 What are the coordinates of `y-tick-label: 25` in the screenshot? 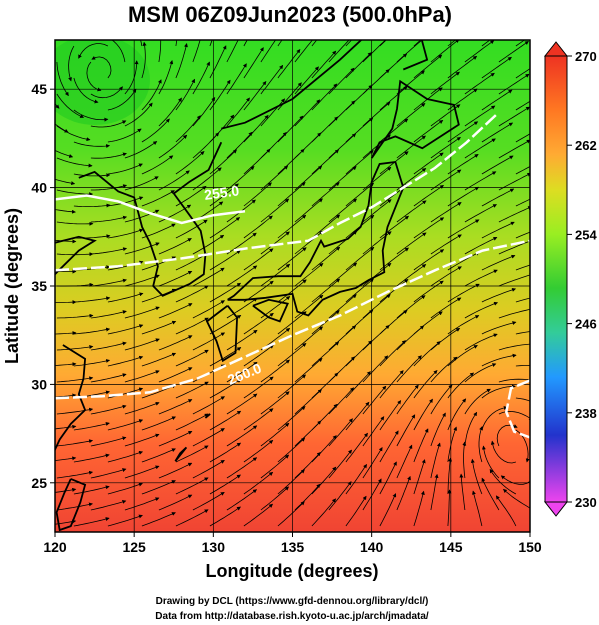 It's located at (39, 483).